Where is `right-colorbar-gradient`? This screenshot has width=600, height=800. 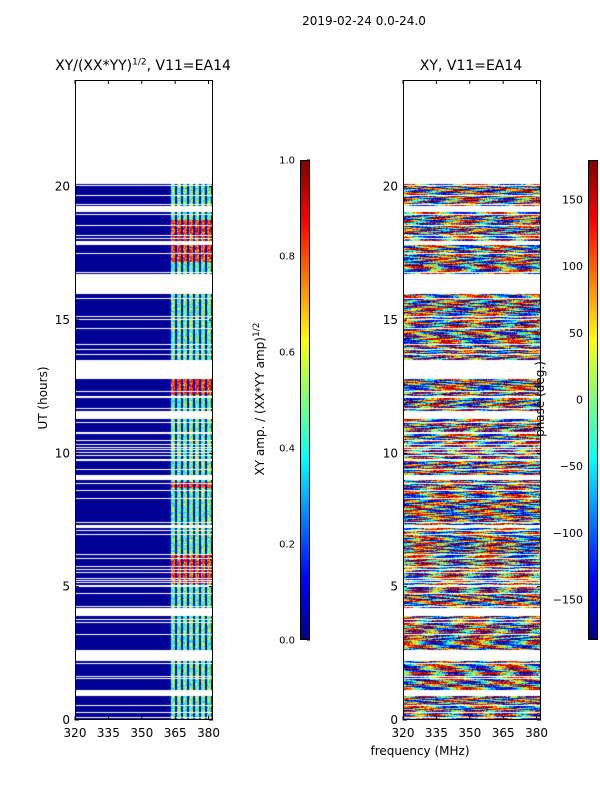
right-colorbar-gradient is located at coordinates (593, 400).